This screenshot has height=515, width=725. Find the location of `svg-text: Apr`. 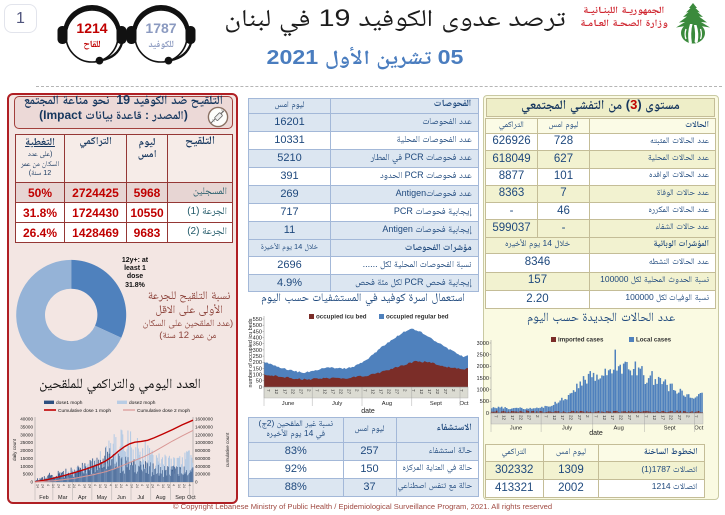

svg-text: Apr is located at coordinates (82, 498).